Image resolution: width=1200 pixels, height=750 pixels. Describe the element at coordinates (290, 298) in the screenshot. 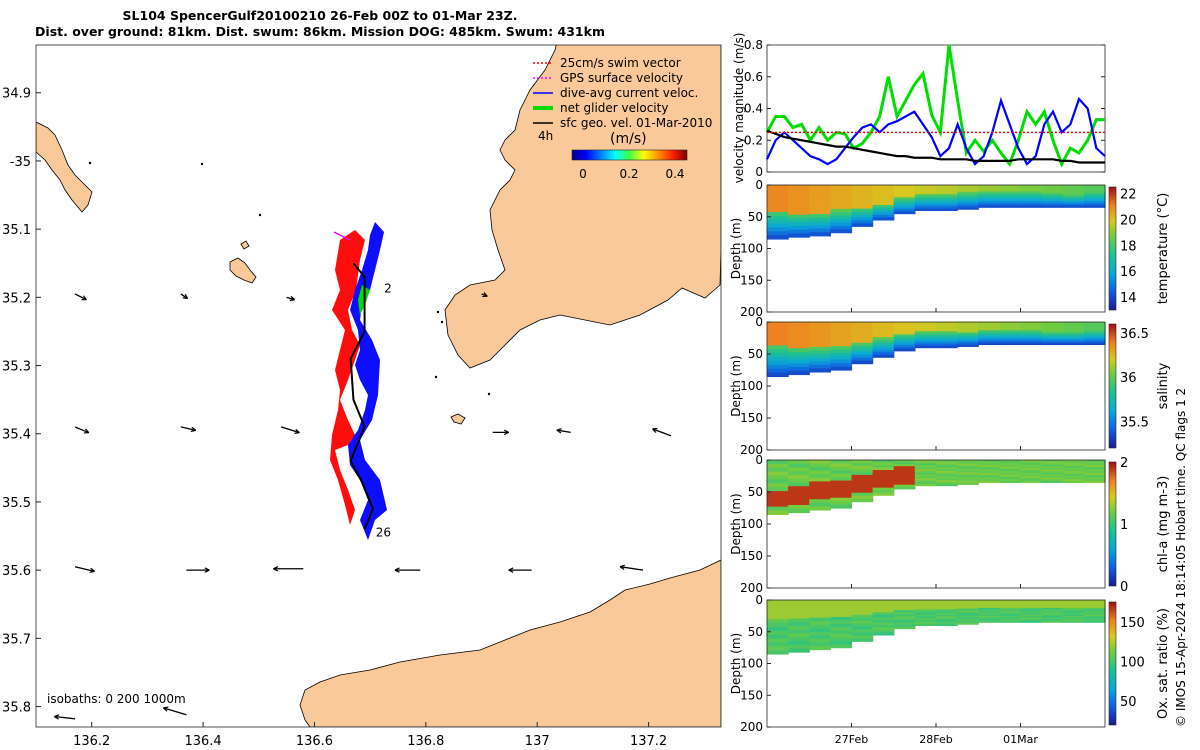

I see `vector-shaft` at that location.